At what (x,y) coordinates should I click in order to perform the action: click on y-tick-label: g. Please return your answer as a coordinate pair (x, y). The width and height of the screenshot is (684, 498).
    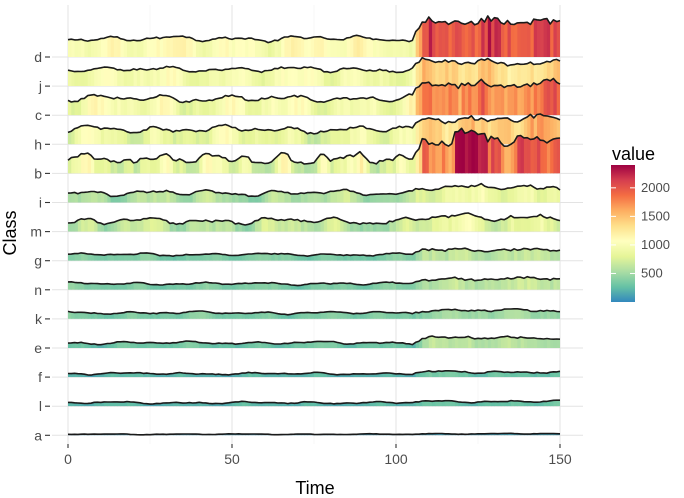
    Looking at the image, I should click on (38, 261).